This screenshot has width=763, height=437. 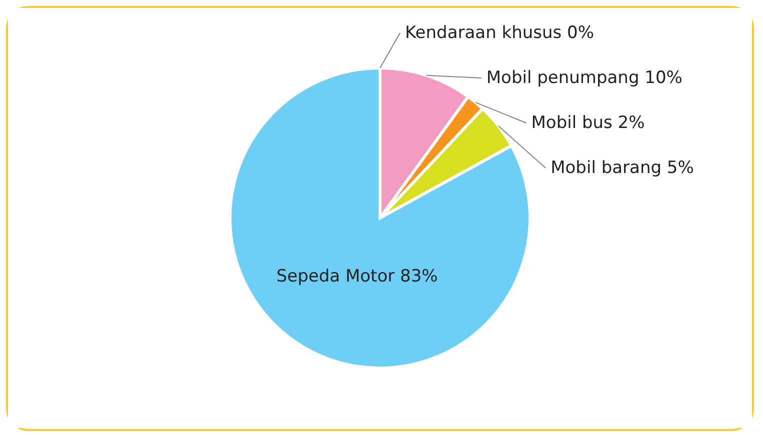 I want to click on category-label: Kendaraan khusus 0%, so click(x=499, y=33).